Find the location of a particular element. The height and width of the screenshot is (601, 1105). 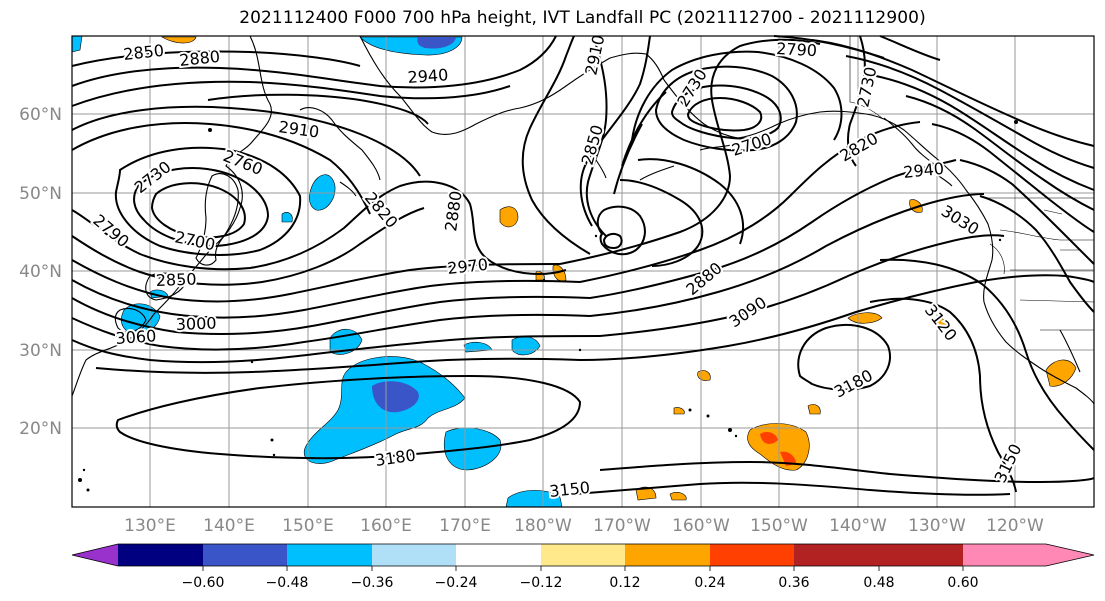

lat-label: 60°N is located at coordinates (40, 115).